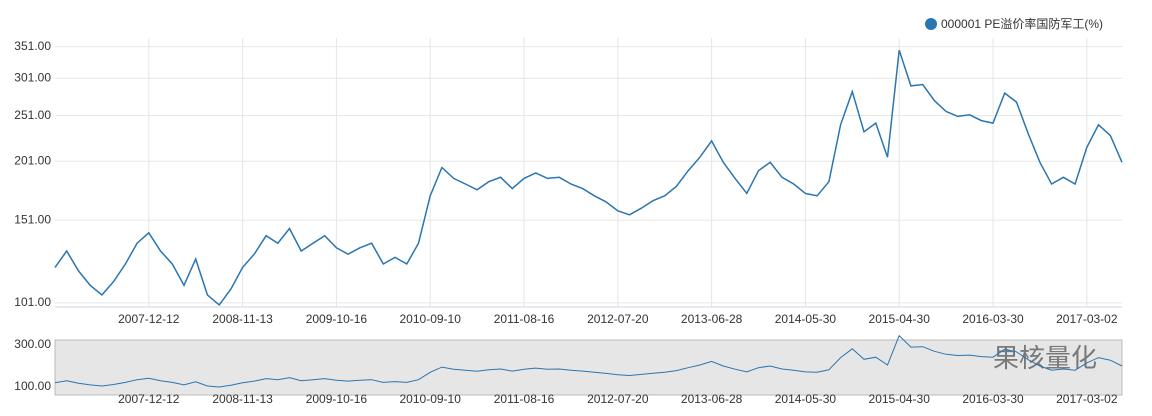 This screenshot has height=416, width=1152. I want to click on y-tick-label: 201.00, so click(32, 160).